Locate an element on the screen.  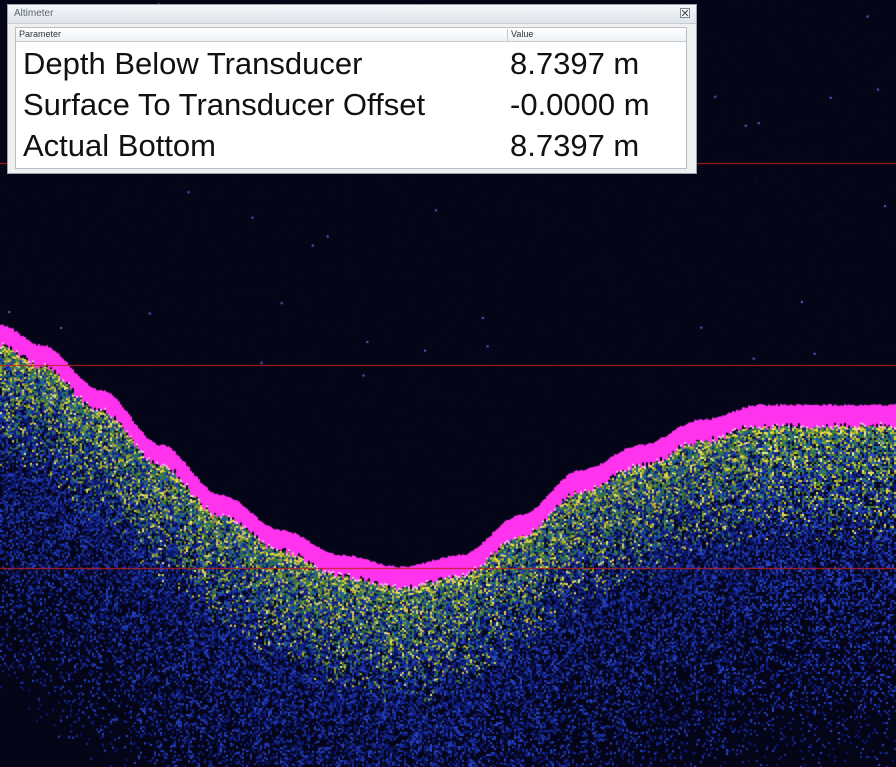
column-header-value: Value is located at coordinates (522, 34).